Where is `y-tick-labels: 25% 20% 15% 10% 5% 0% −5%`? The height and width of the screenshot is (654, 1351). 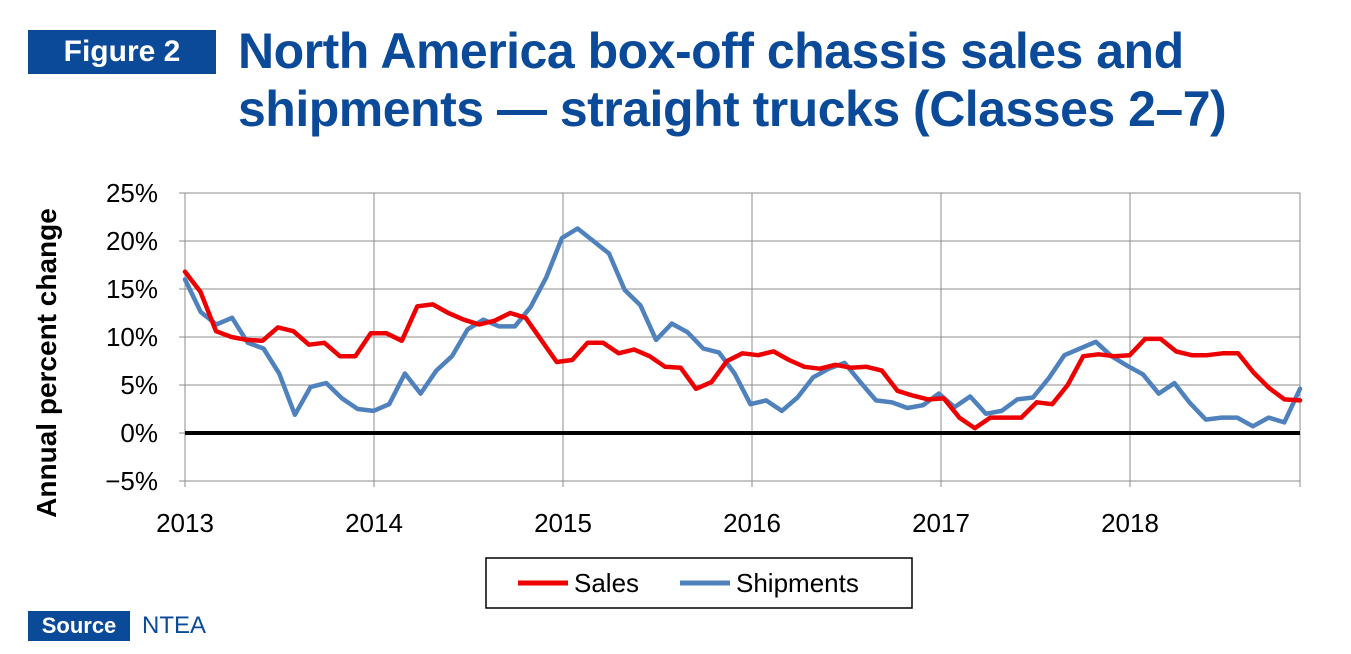 y-tick-labels: 25% 20% 15% 10% 5% 0% −5% is located at coordinates (131, 337).